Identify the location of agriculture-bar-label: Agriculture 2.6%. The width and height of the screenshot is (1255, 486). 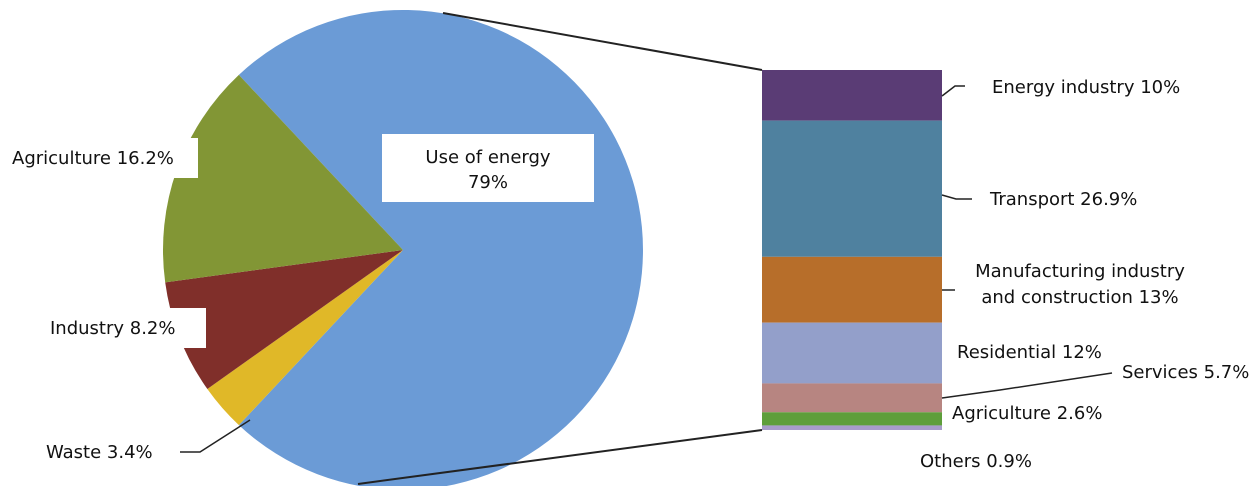
(1027, 413).